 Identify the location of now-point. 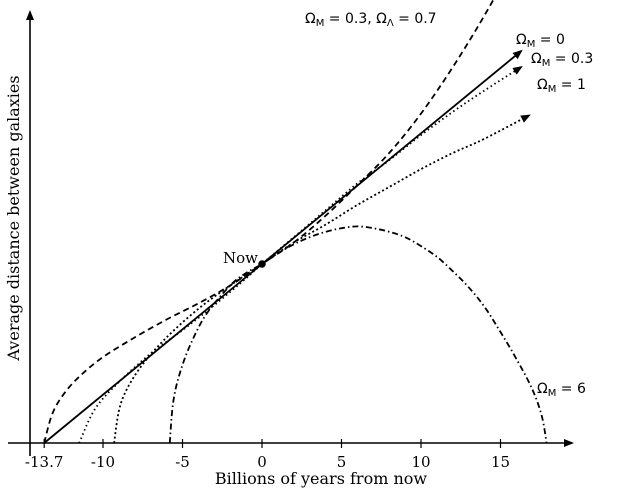
(262, 264).